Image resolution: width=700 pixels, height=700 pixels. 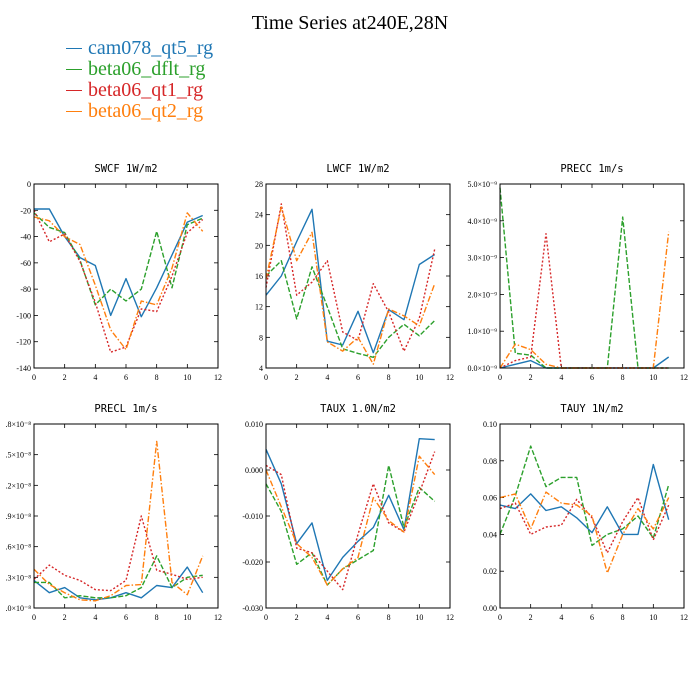 What do you see at coordinates (358, 409) in the screenshot?
I see `panel-title: TAUX 1.0N/m2` at bounding box center [358, 409].